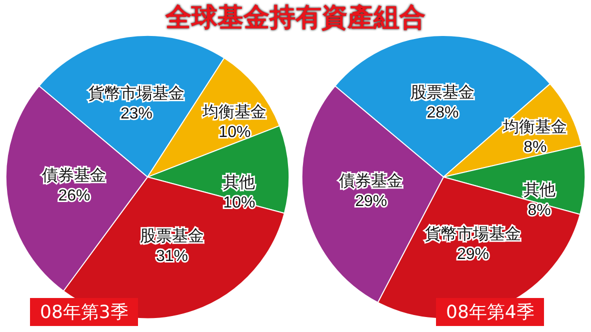 This screenshot has height=332, width=591. What do you see at coordinates (84, 312) in the screenshot?
I see `text: 08年第3季` at bounding box center [84, 312].